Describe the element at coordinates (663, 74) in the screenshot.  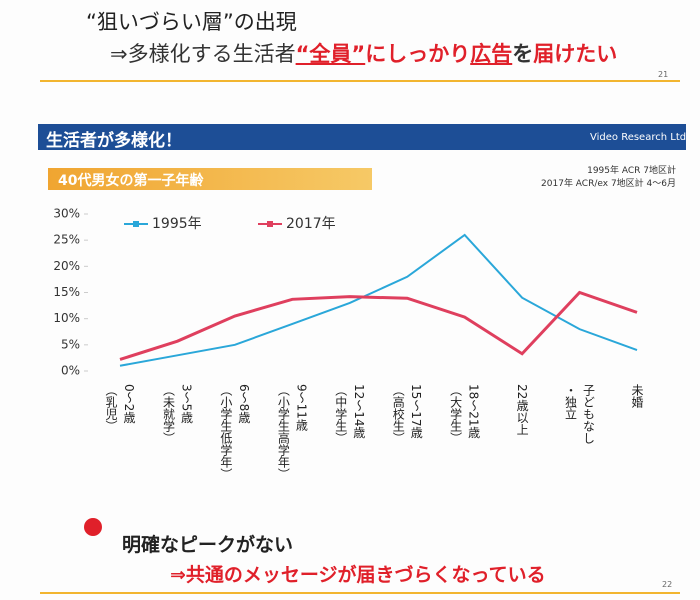
I see `page-number: 21` at that location.